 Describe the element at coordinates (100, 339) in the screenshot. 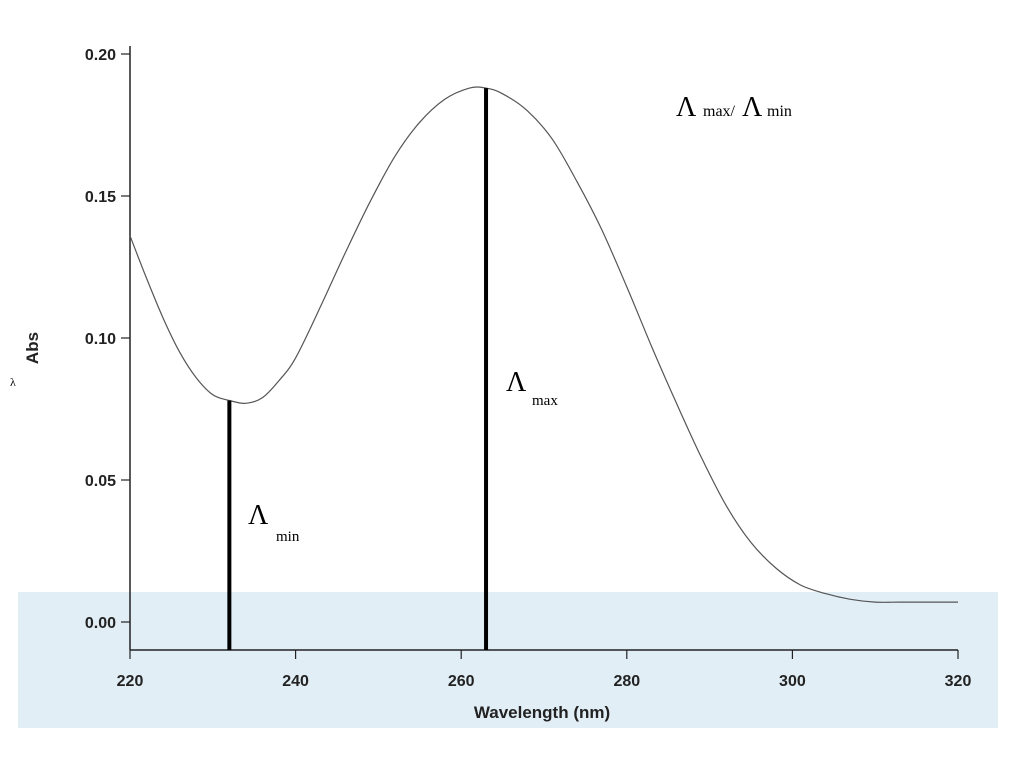

I see `y-tick-label: 0.10` at that location.